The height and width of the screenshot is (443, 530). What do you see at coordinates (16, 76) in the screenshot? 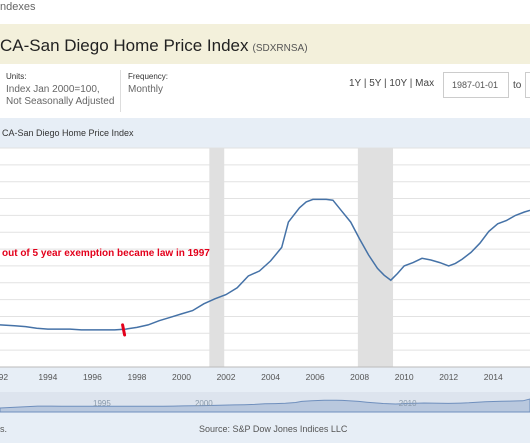
I see `units-label: Units:` at bounding box center [16, 76].